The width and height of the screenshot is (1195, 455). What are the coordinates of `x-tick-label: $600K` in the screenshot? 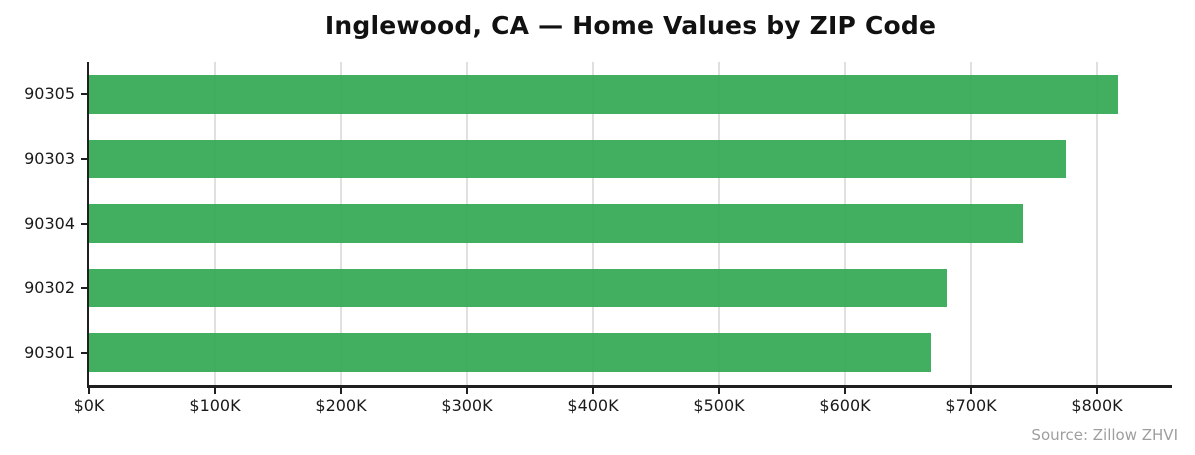 It's located at (845, 405).